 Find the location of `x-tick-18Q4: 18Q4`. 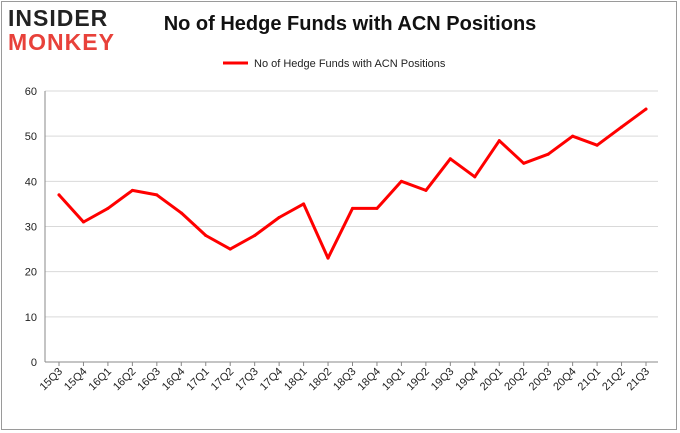

x-tick-18Q4: 18Q4 is located at coordinates (370, 380).